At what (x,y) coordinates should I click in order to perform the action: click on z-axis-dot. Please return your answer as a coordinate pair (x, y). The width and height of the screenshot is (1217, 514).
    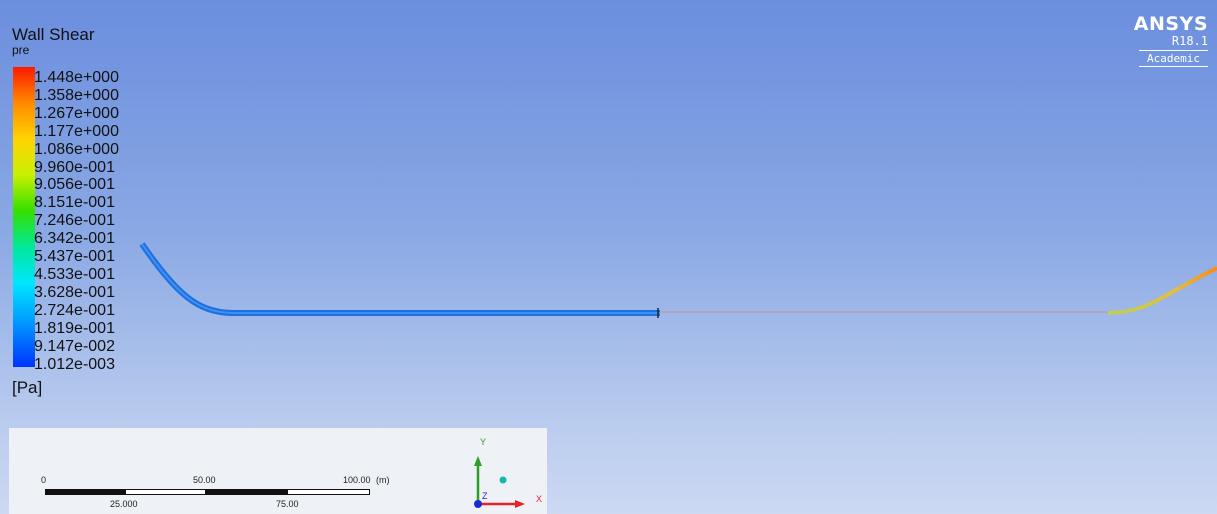
    Looking at the image, I should click on (478, 504).